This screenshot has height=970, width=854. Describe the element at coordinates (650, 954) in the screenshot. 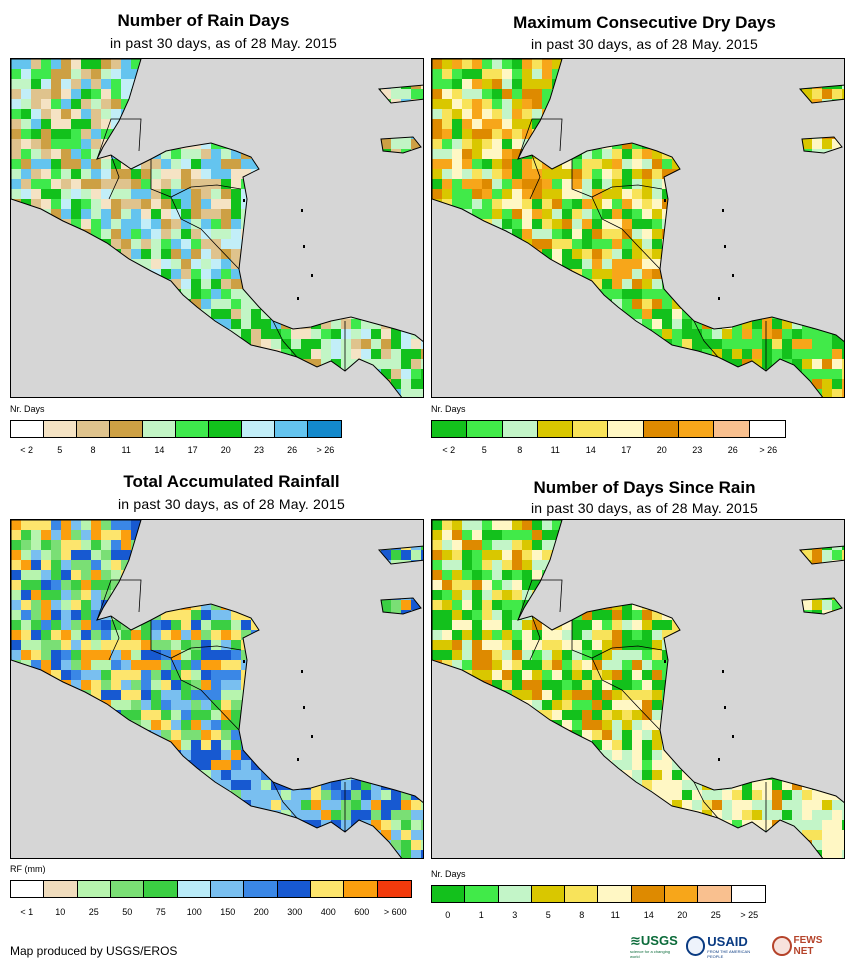

I see `usgs-tagline: science for a changing world` at that location.